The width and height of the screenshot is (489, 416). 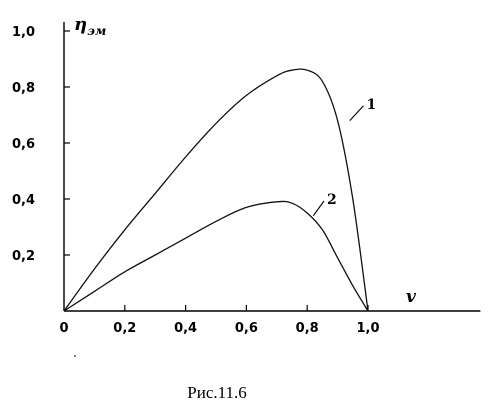 What do you see at coordinates (23, 88) in the screenshot?
I see `y-tick-label: 0,8` at bounding box center [23, 88].